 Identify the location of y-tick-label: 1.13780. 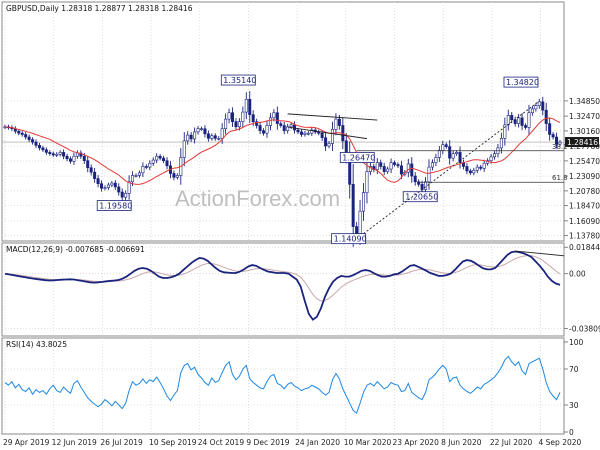
(584, 236).